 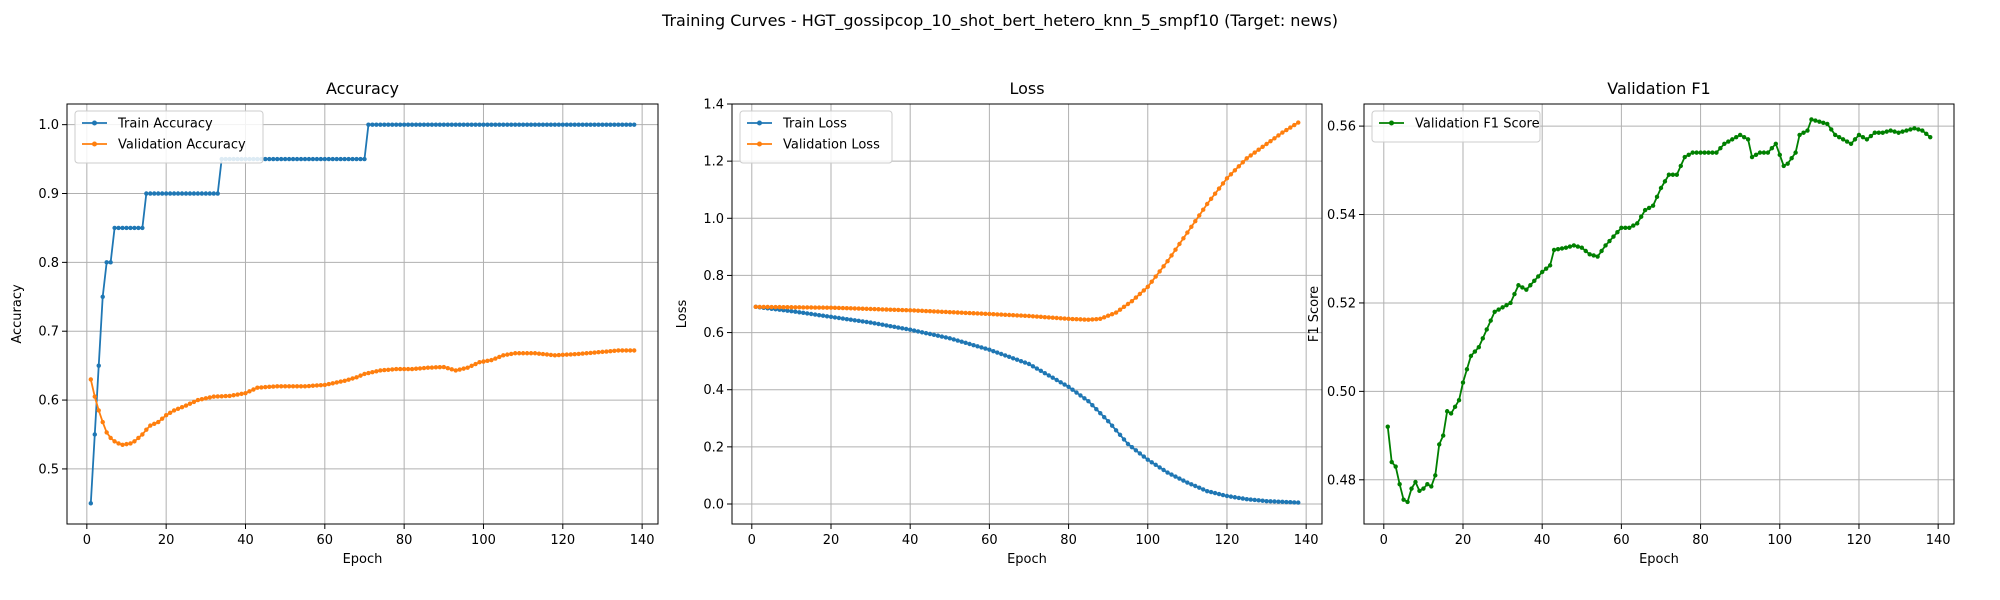 I want to click on x-tick-label: 60, so click(x=1621, y=540).